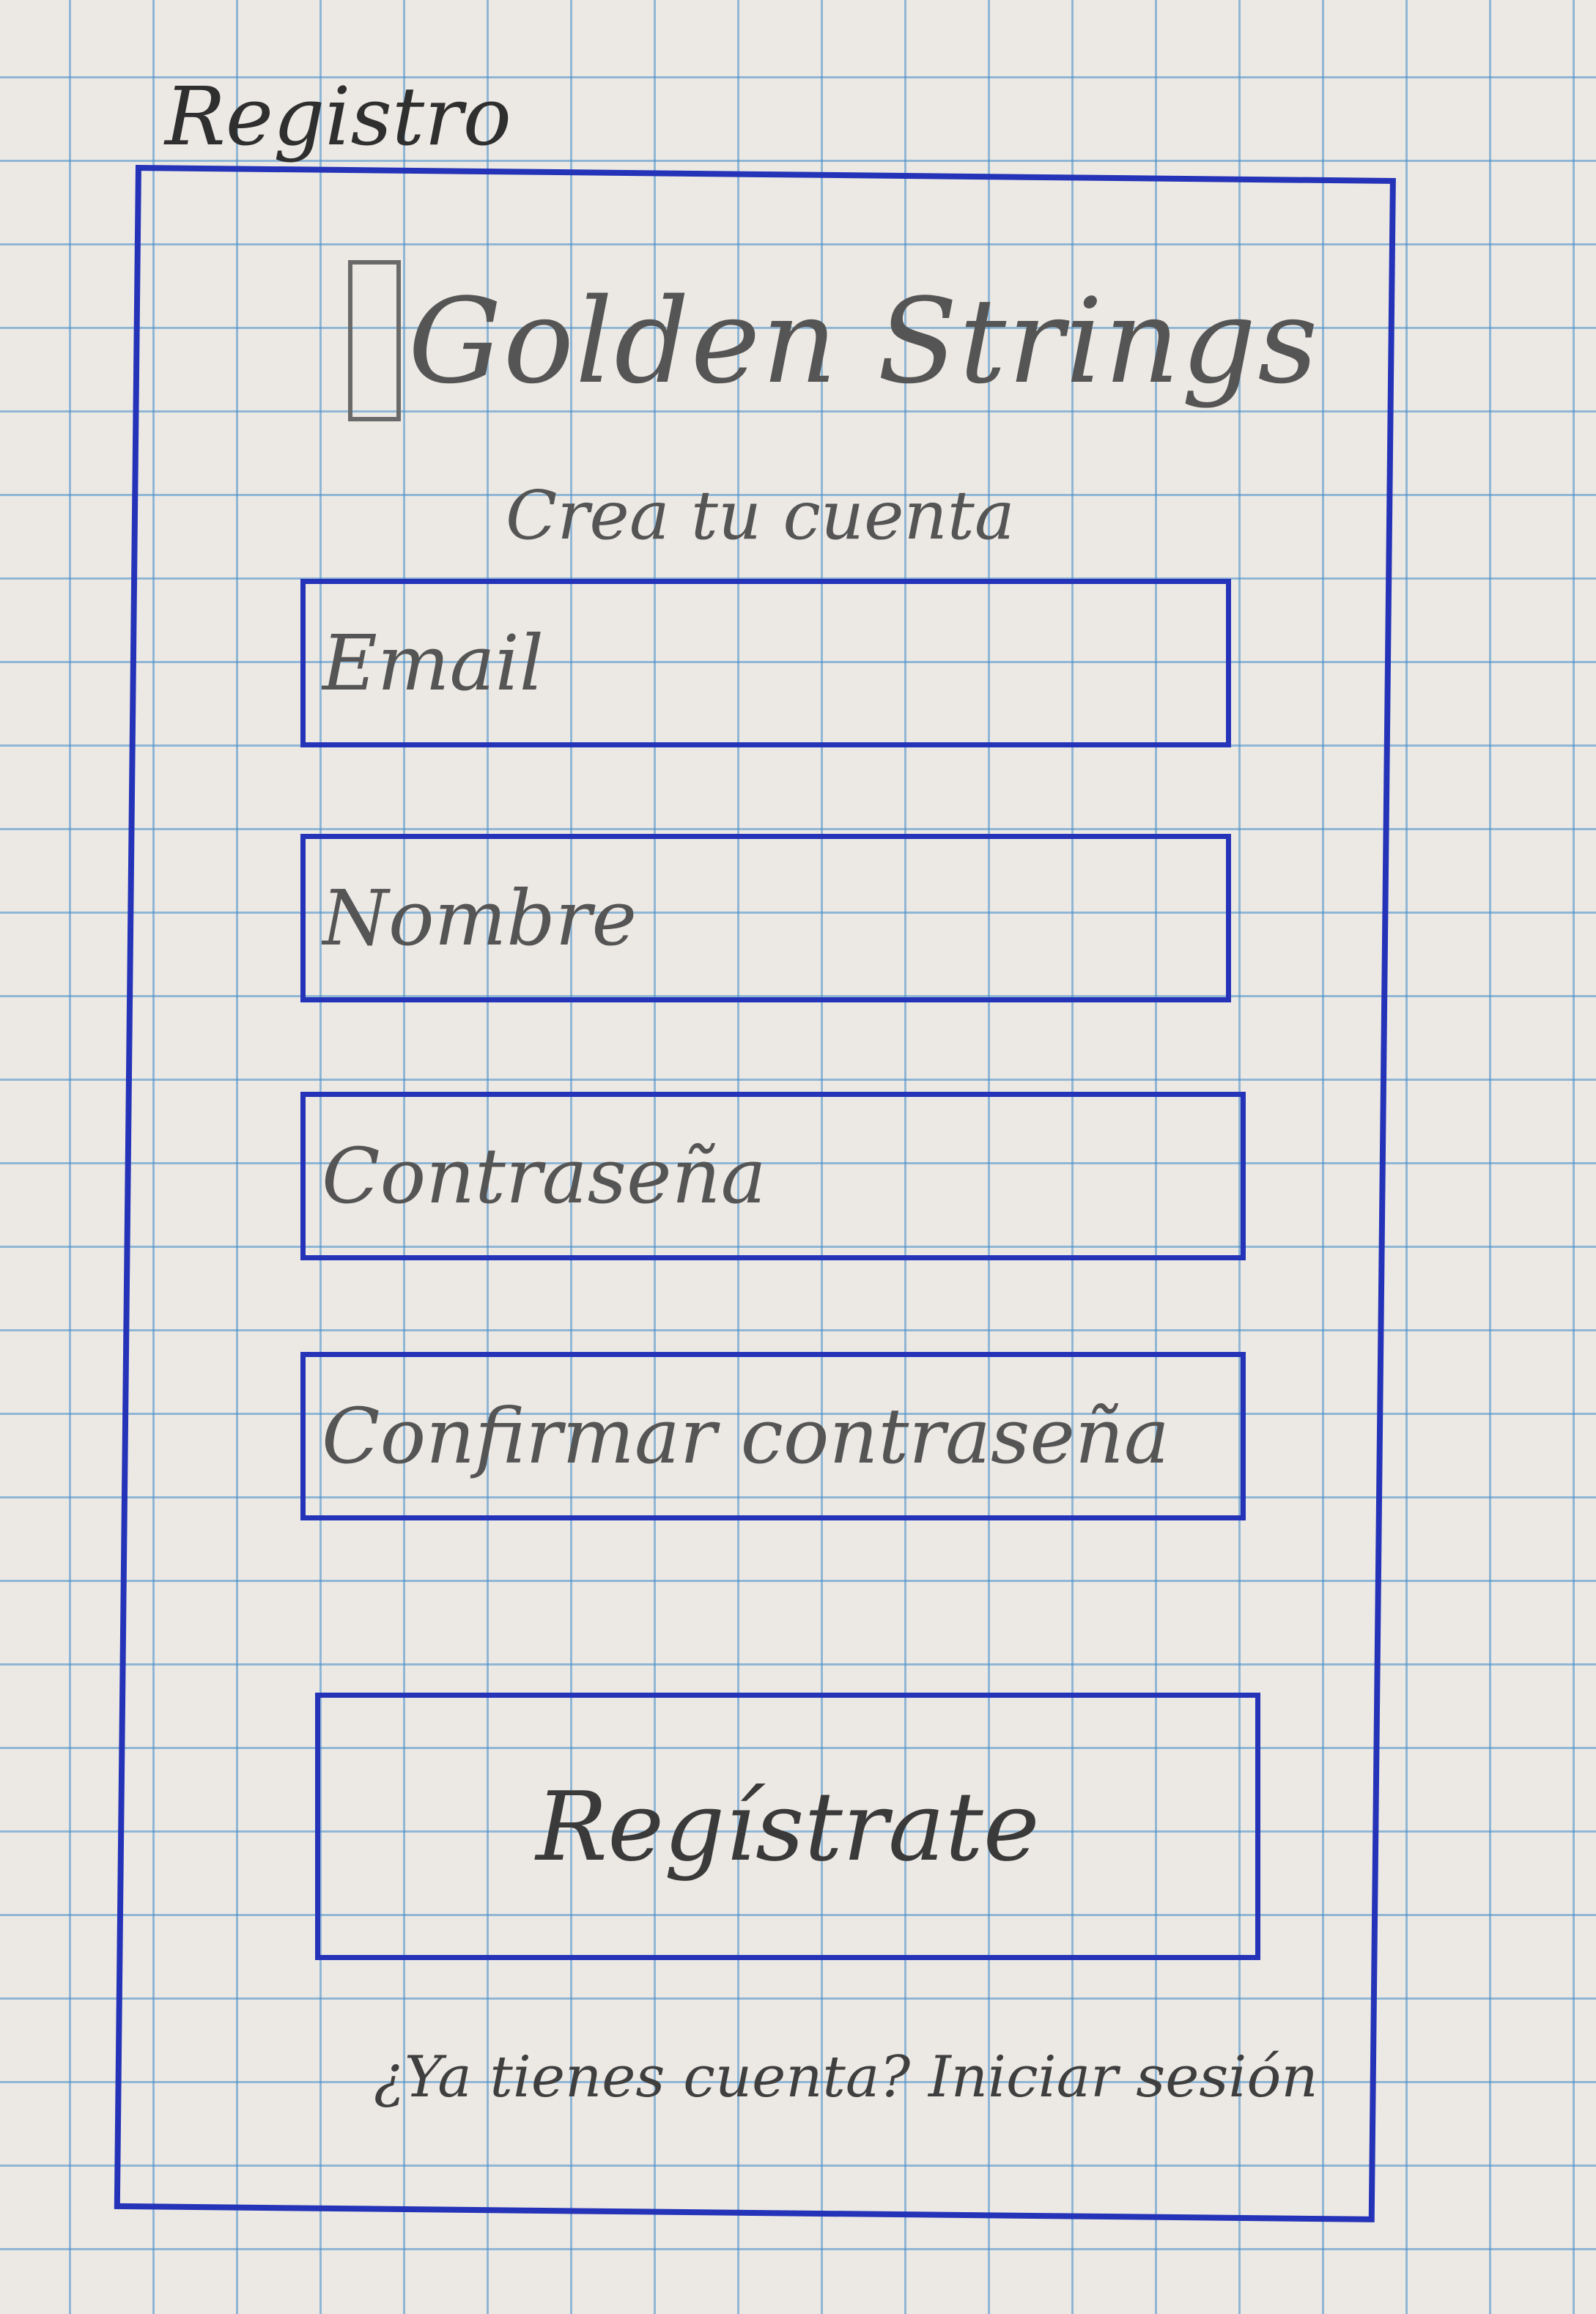 The width and height of the screenshot is (1596, 2314). What do you see at coordinates (1123, 2077) in the screenshot?
I see `login-link: Iniciar sesión` at bounding box center [1123, 2077].